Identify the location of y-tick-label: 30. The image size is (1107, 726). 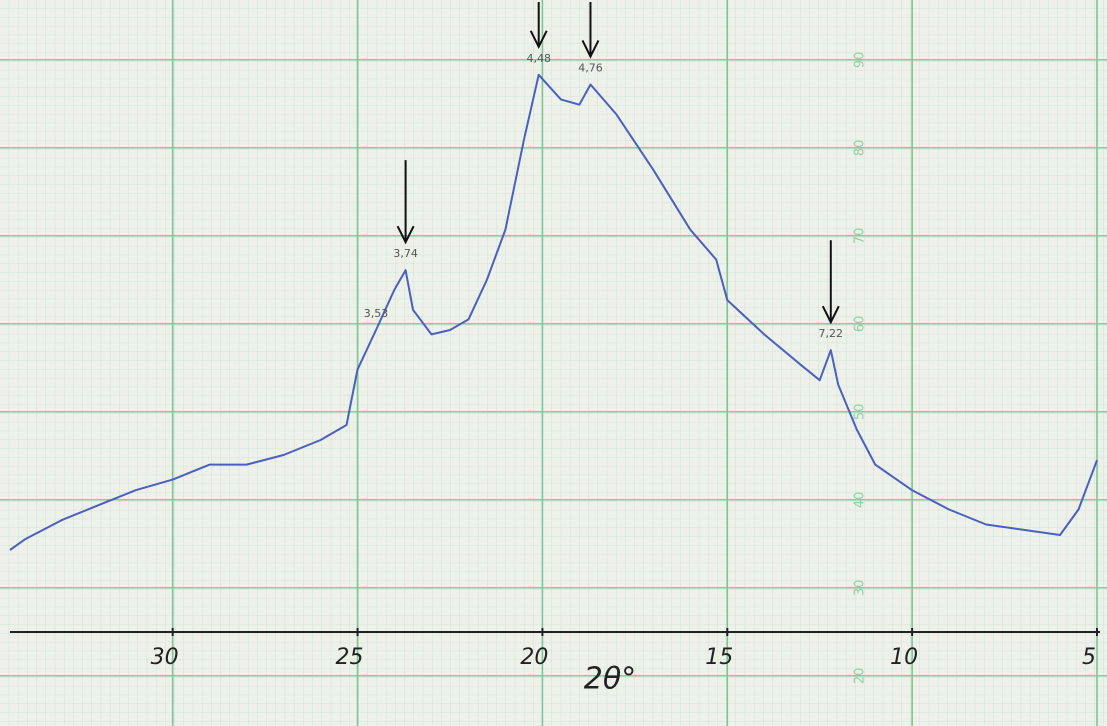
(860, 588).